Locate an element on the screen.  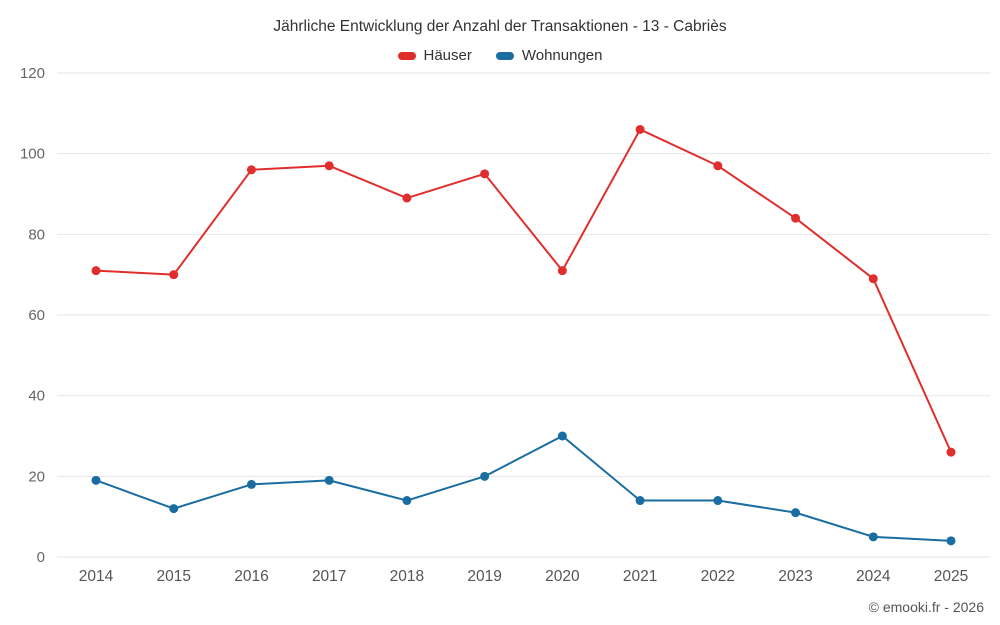
legend: Häuser Wohnungen is located at coordinates (500, 55).